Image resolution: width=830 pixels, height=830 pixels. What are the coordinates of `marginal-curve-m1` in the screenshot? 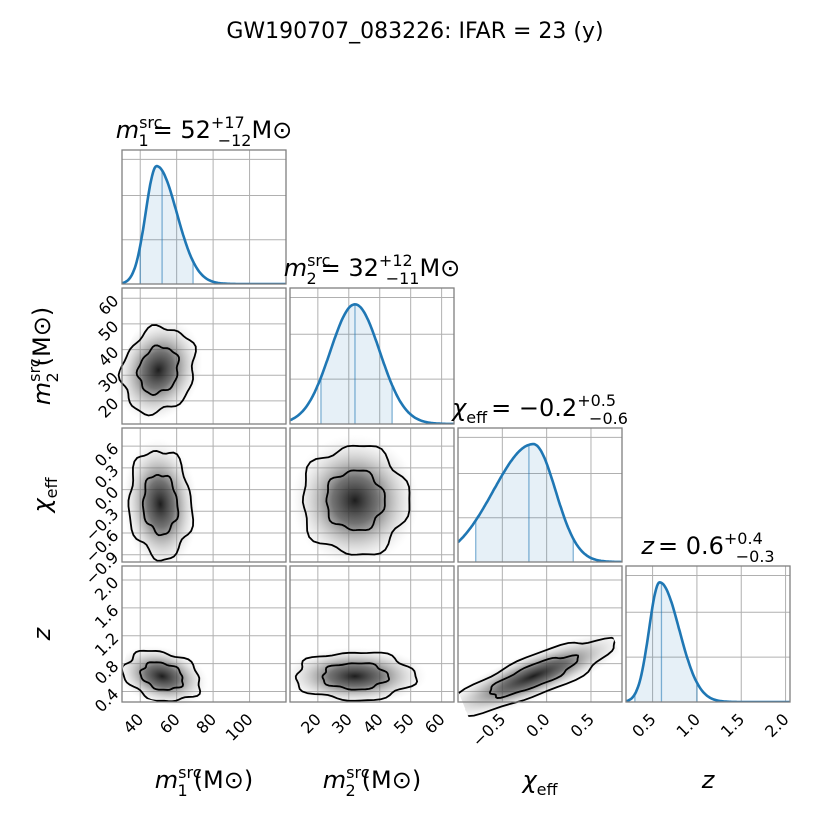 It's located at (204, 224).